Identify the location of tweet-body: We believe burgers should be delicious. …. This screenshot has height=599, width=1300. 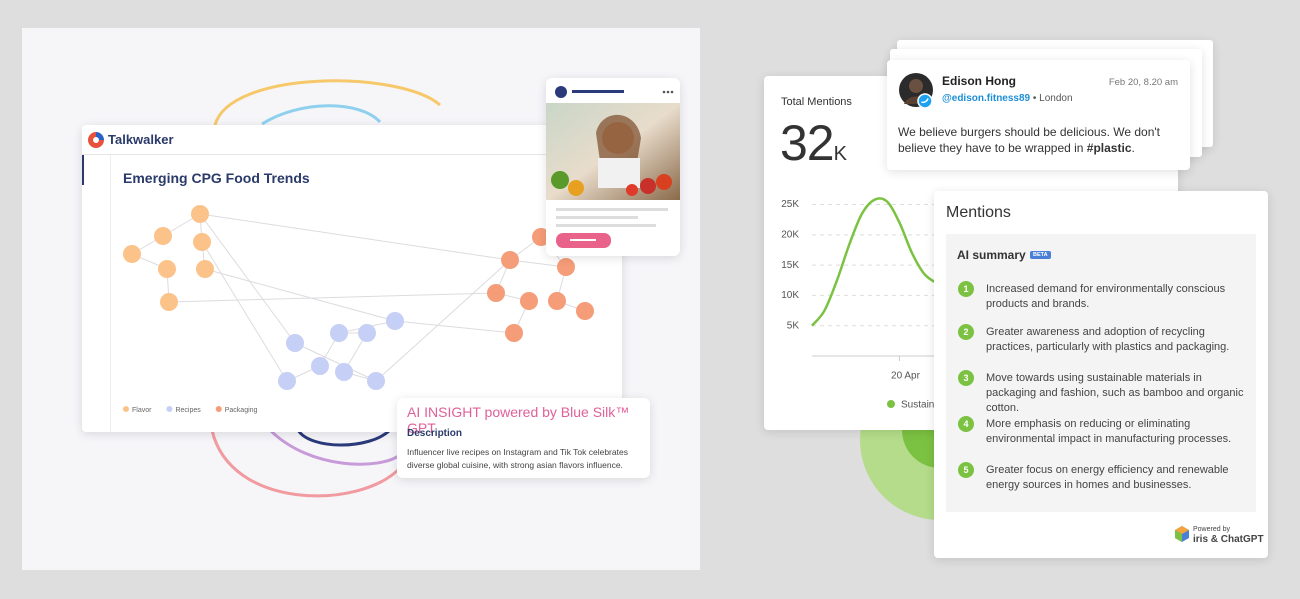
(1029, 140).